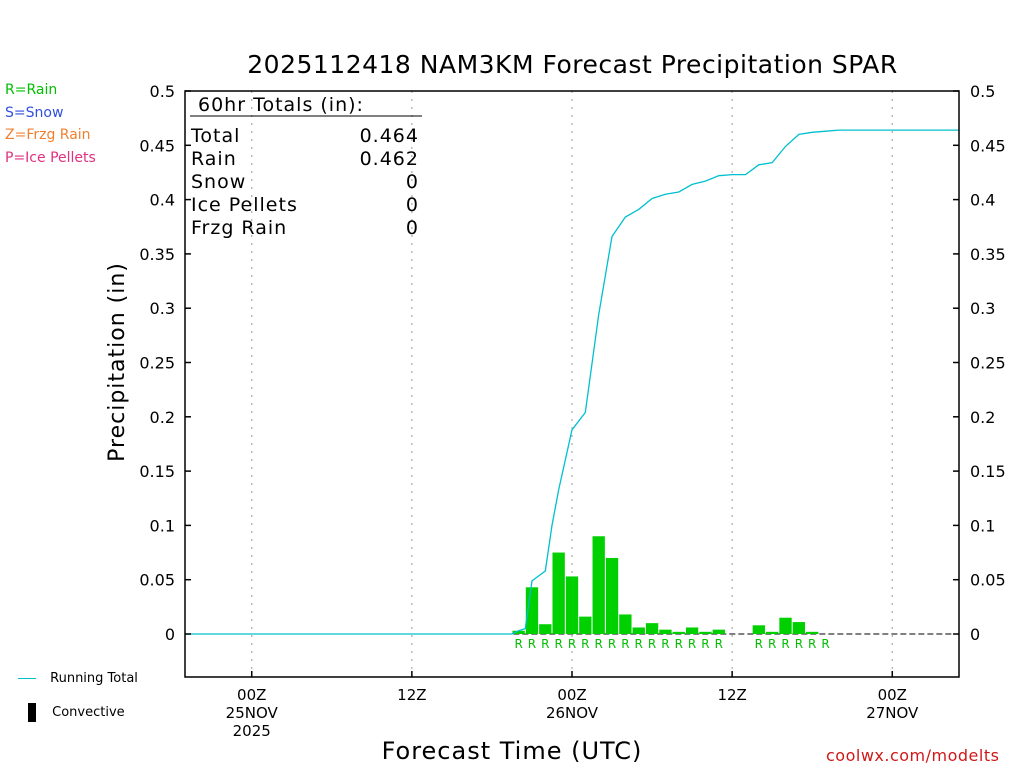 The width and height of the screenshot is (1024, 768). I want to click on totals-row-label: Frzg Rain, so click(239, 228).